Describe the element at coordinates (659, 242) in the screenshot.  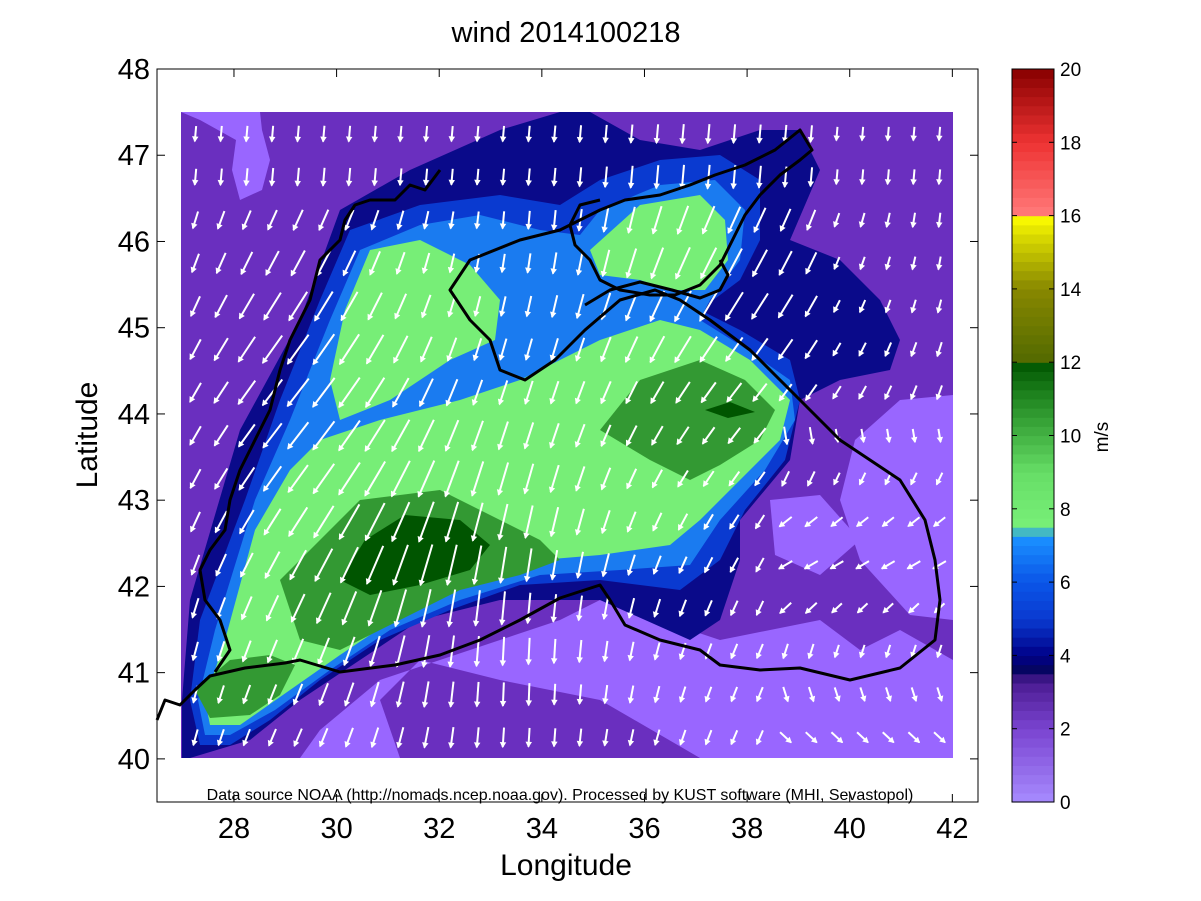
I see `field-band-7-9-north` at that location.